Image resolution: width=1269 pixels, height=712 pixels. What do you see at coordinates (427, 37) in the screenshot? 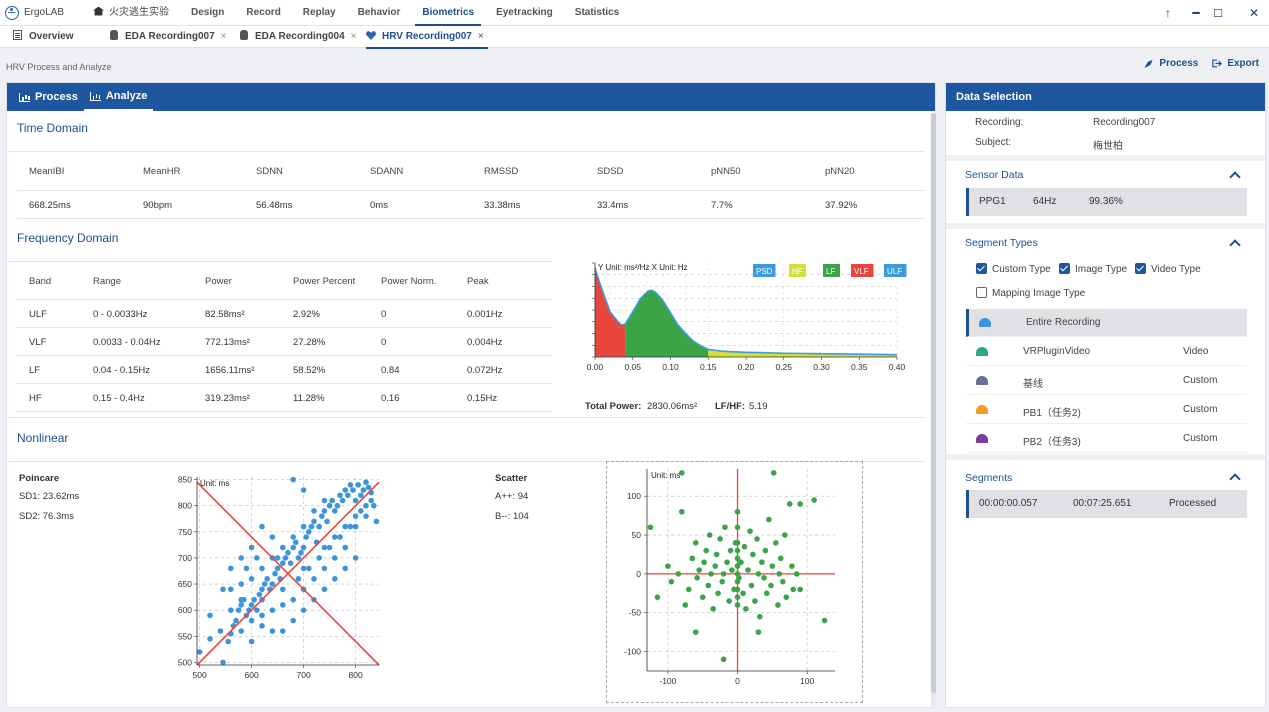
I see `tab-hrv-recording007: HRV Recording007 ×` at bounding box center [427, 37].